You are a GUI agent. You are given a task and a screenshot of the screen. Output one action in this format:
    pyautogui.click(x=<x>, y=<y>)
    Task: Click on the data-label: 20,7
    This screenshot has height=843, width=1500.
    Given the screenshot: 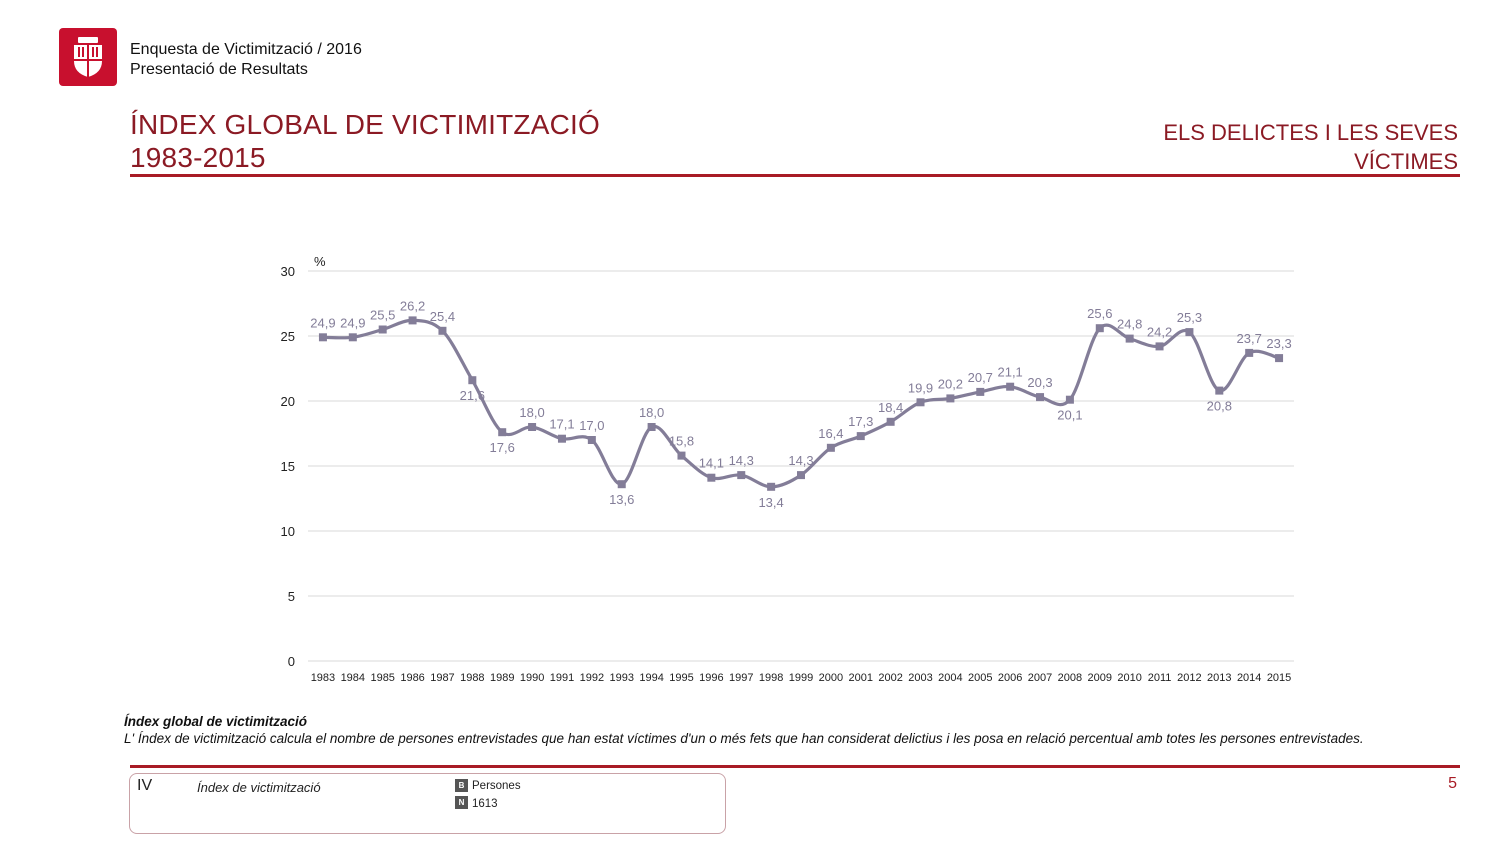 What is the action you would take?
    pyautogui.click(x=980, y=377)
    